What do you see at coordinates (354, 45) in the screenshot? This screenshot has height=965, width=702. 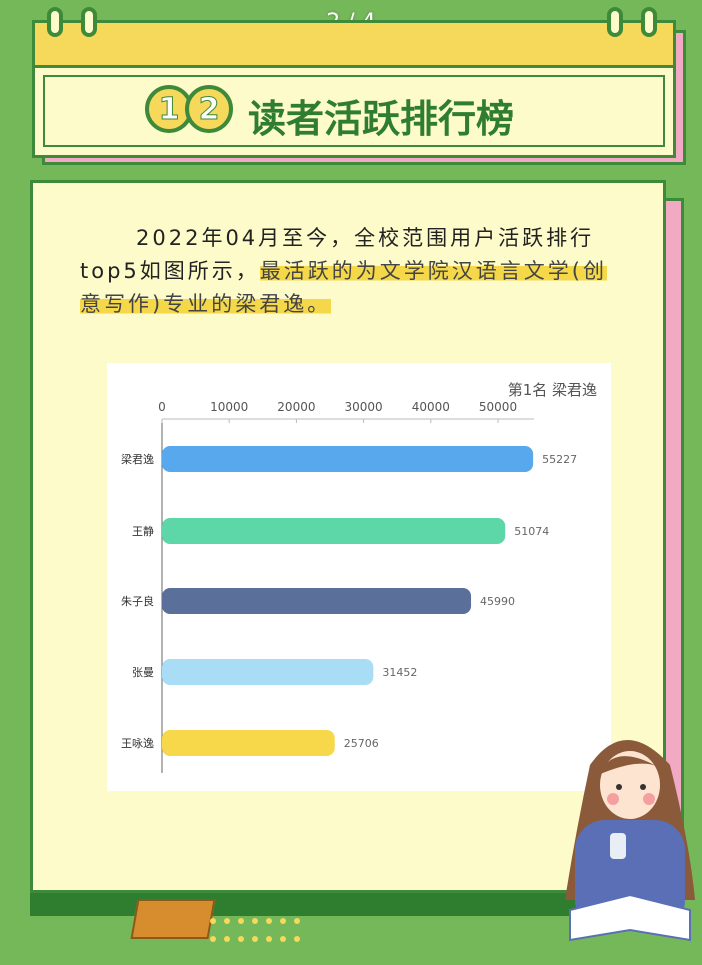 I see `header-band` at bounding box center [354, 45].